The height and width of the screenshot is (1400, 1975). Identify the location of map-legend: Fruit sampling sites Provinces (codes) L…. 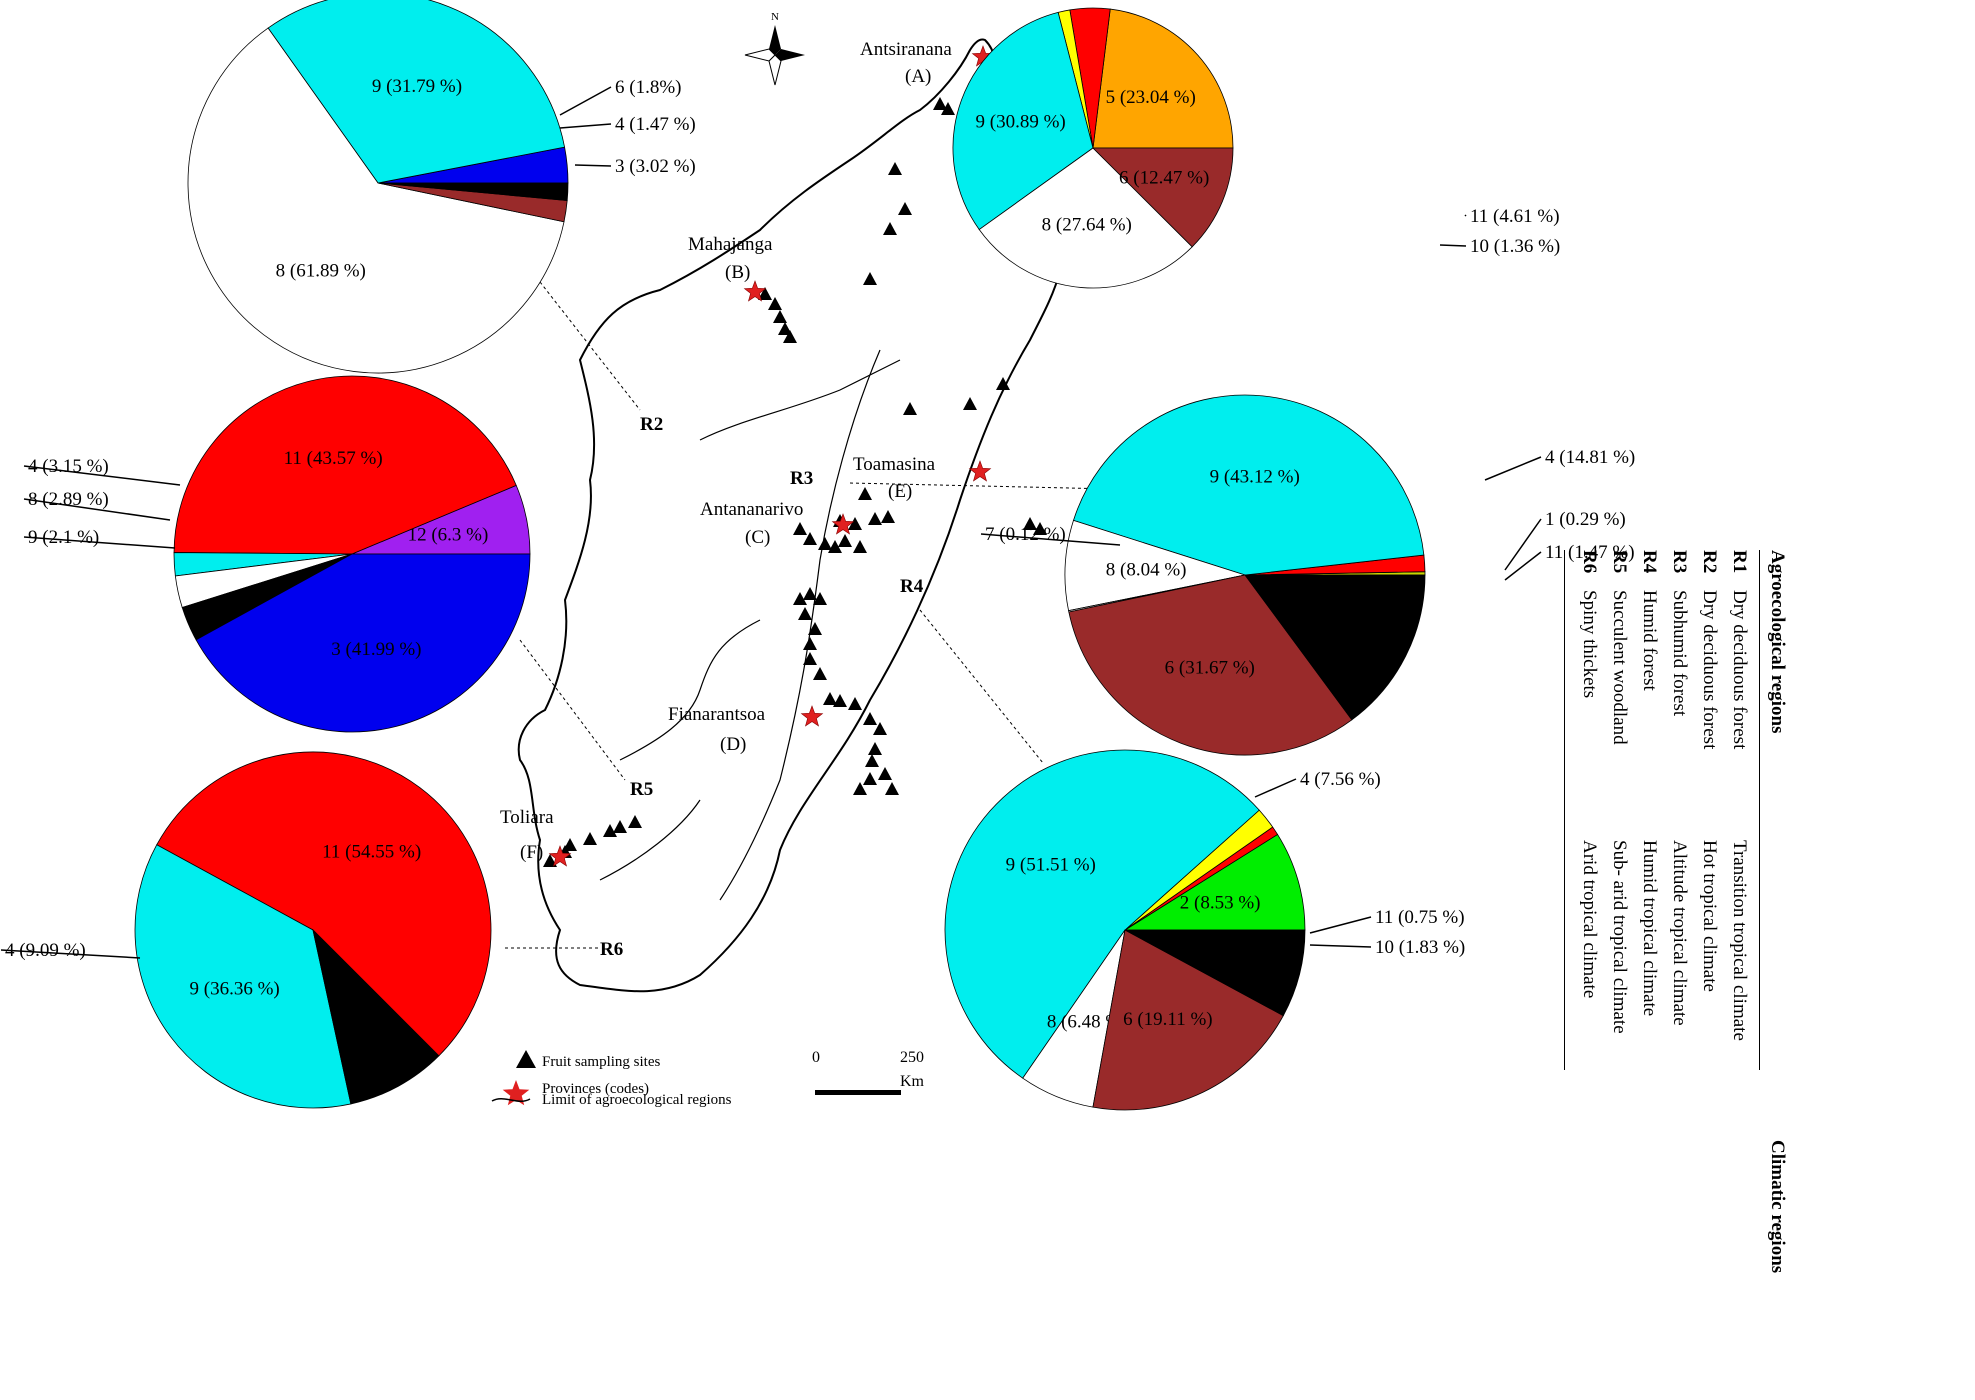
(611, 1079).